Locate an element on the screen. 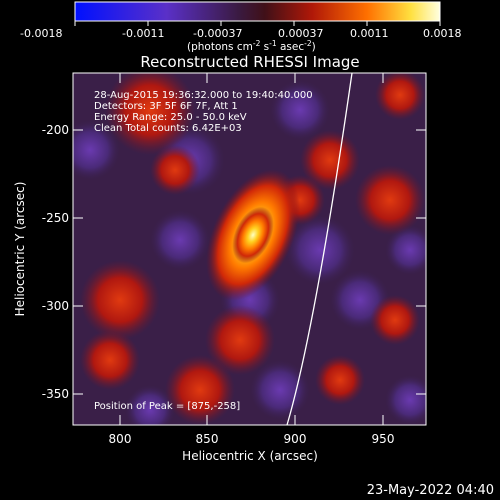  colorbar-tick: -0.0011 is located at coordinates (143, 33).